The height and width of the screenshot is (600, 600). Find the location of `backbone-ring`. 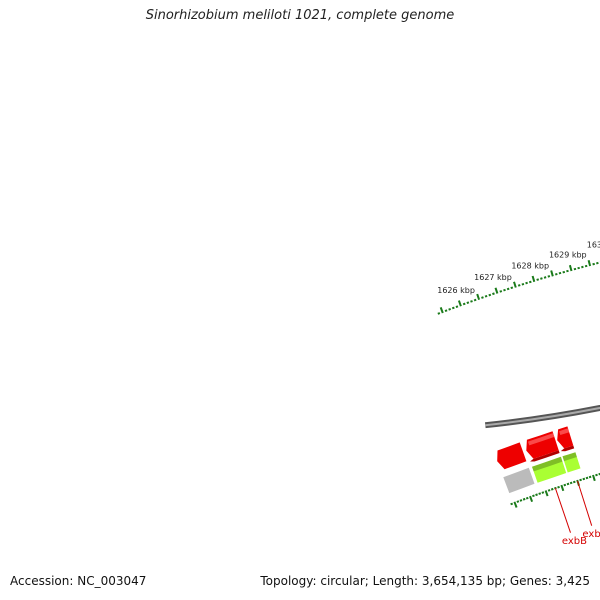

backbone-ring is located at coordinates (542, 416).